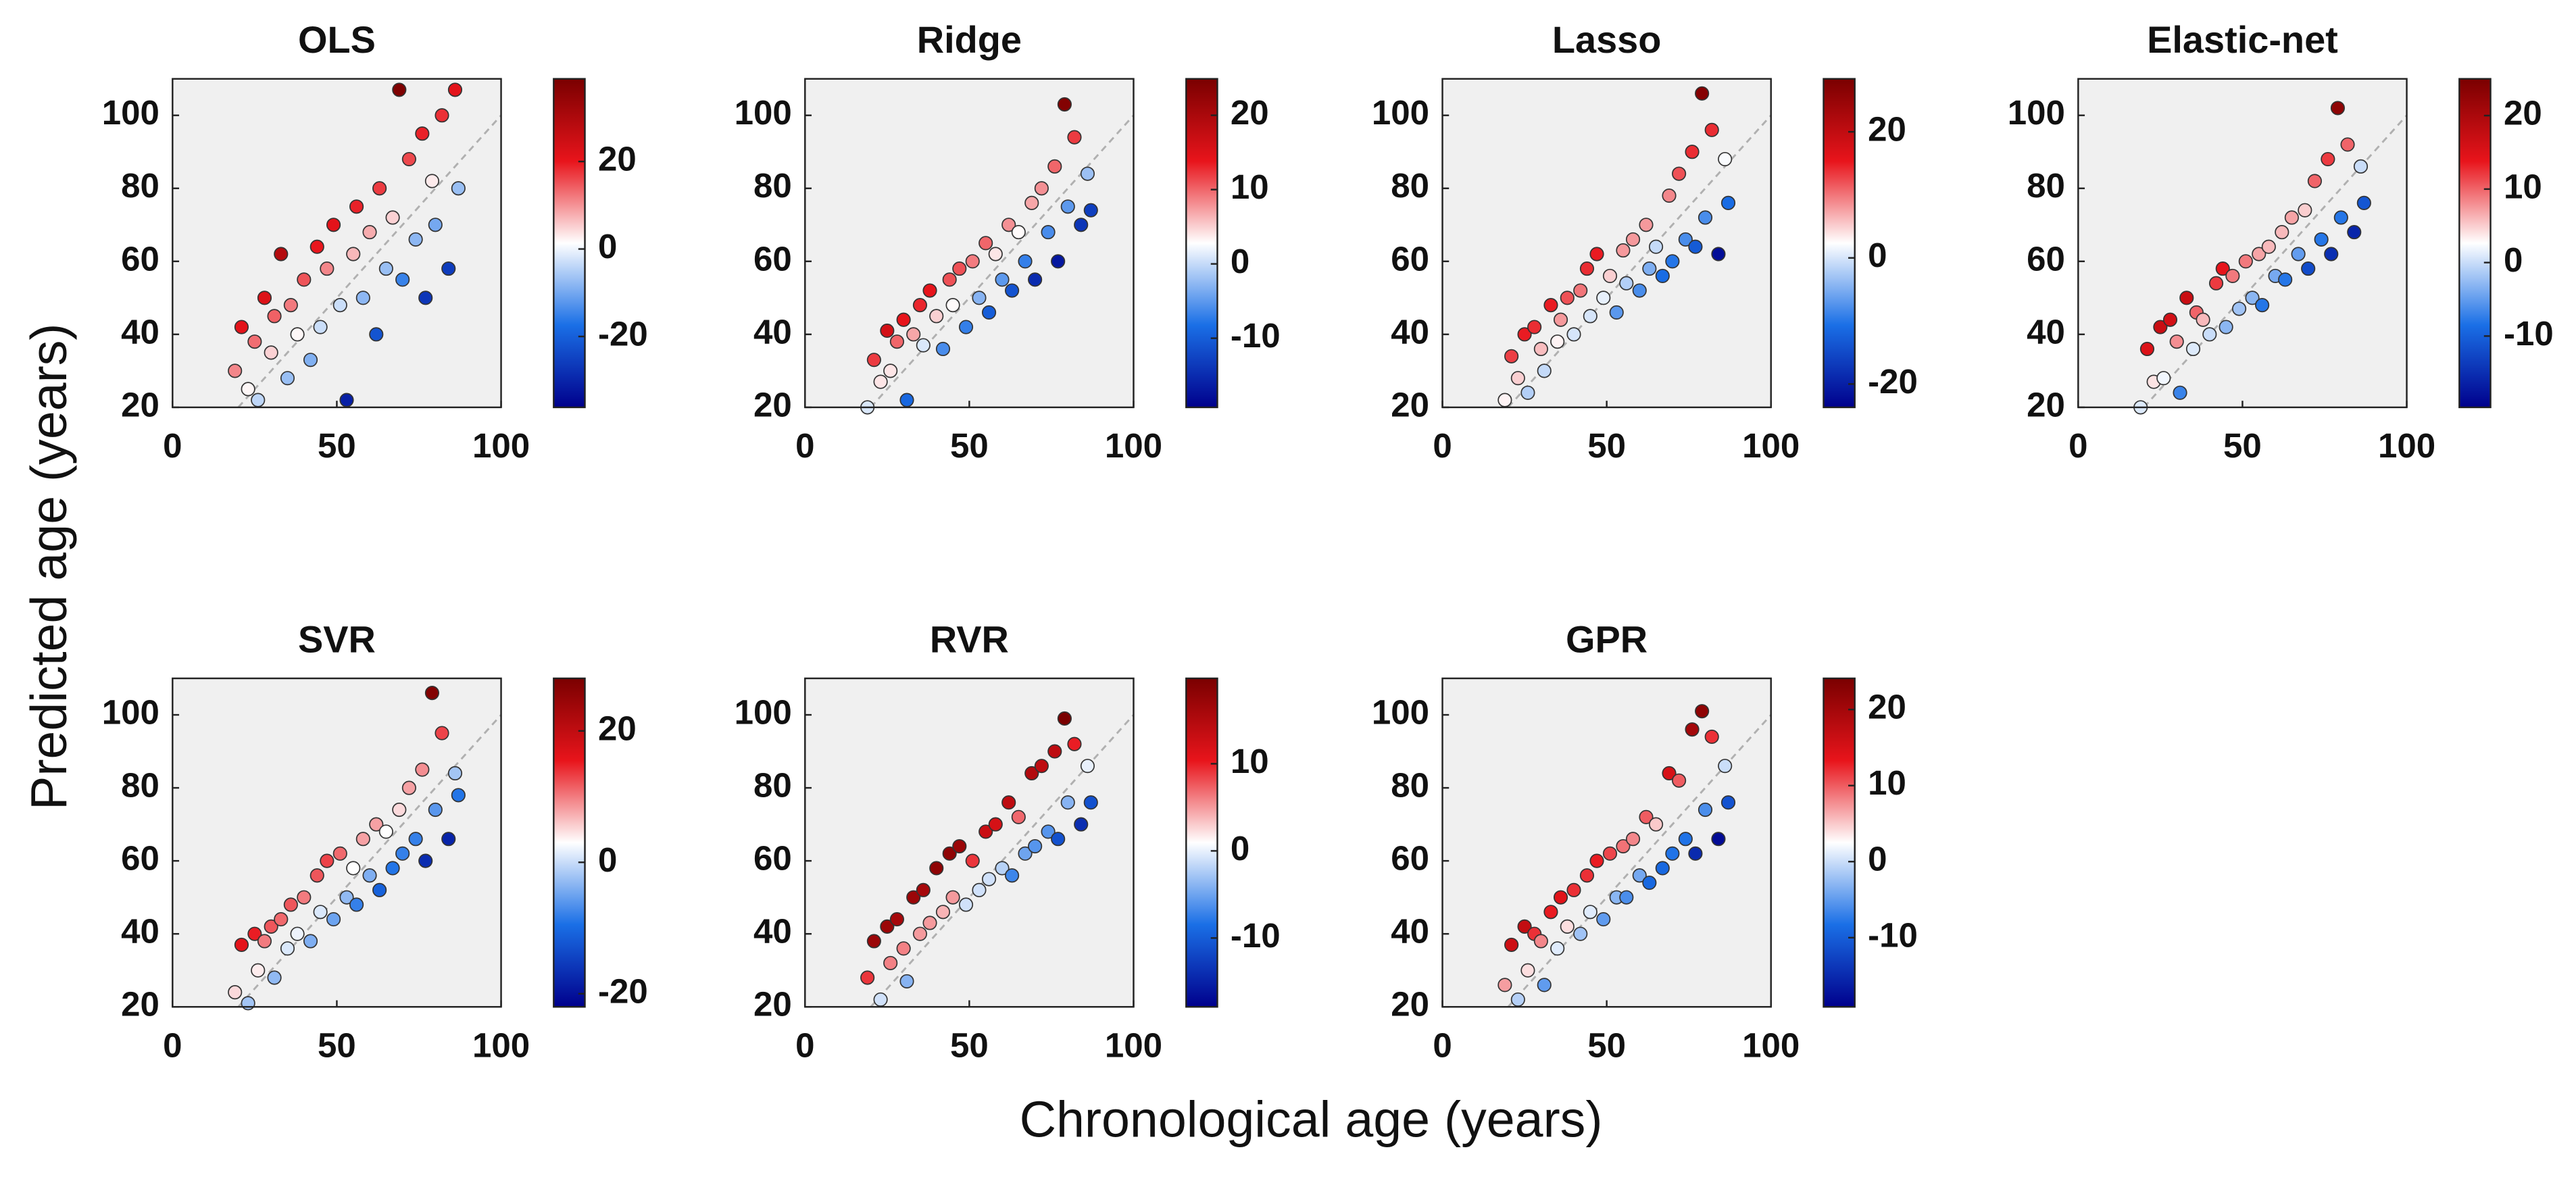 The image size is (2576, 1179). What do you see at coordinates (1312, 1119) in the screenshot?
I see `x-axis-label: Chronological age (years)` at bounding box center [1312, 1119].